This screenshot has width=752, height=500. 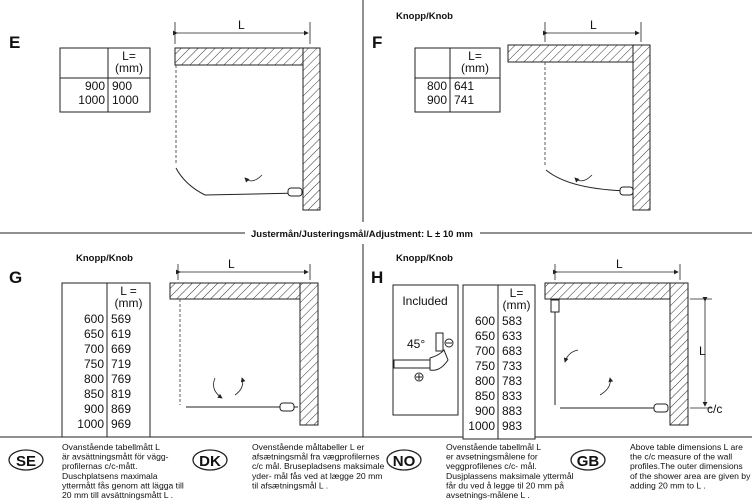 What do you see at coordinates (588, 461) in the screenshot?
I see `language-code: GB` at bounding box center [588, 461].